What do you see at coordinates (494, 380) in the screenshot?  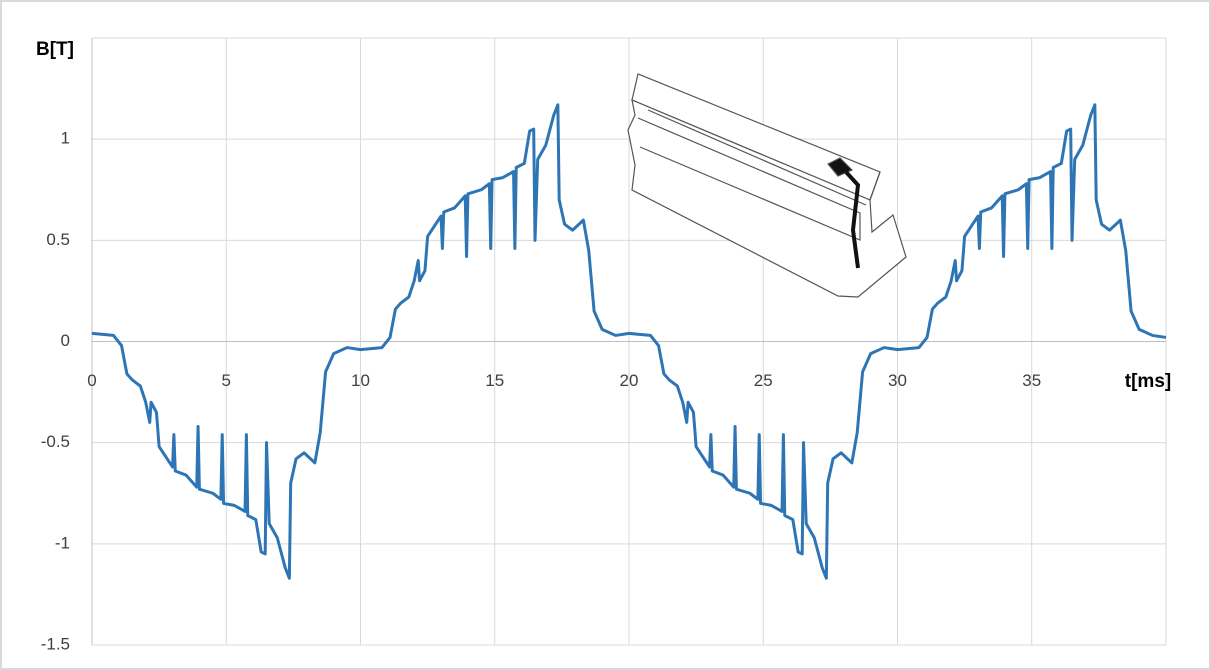 I see `x-tick-label: 15` at bounding box center [494, 380].